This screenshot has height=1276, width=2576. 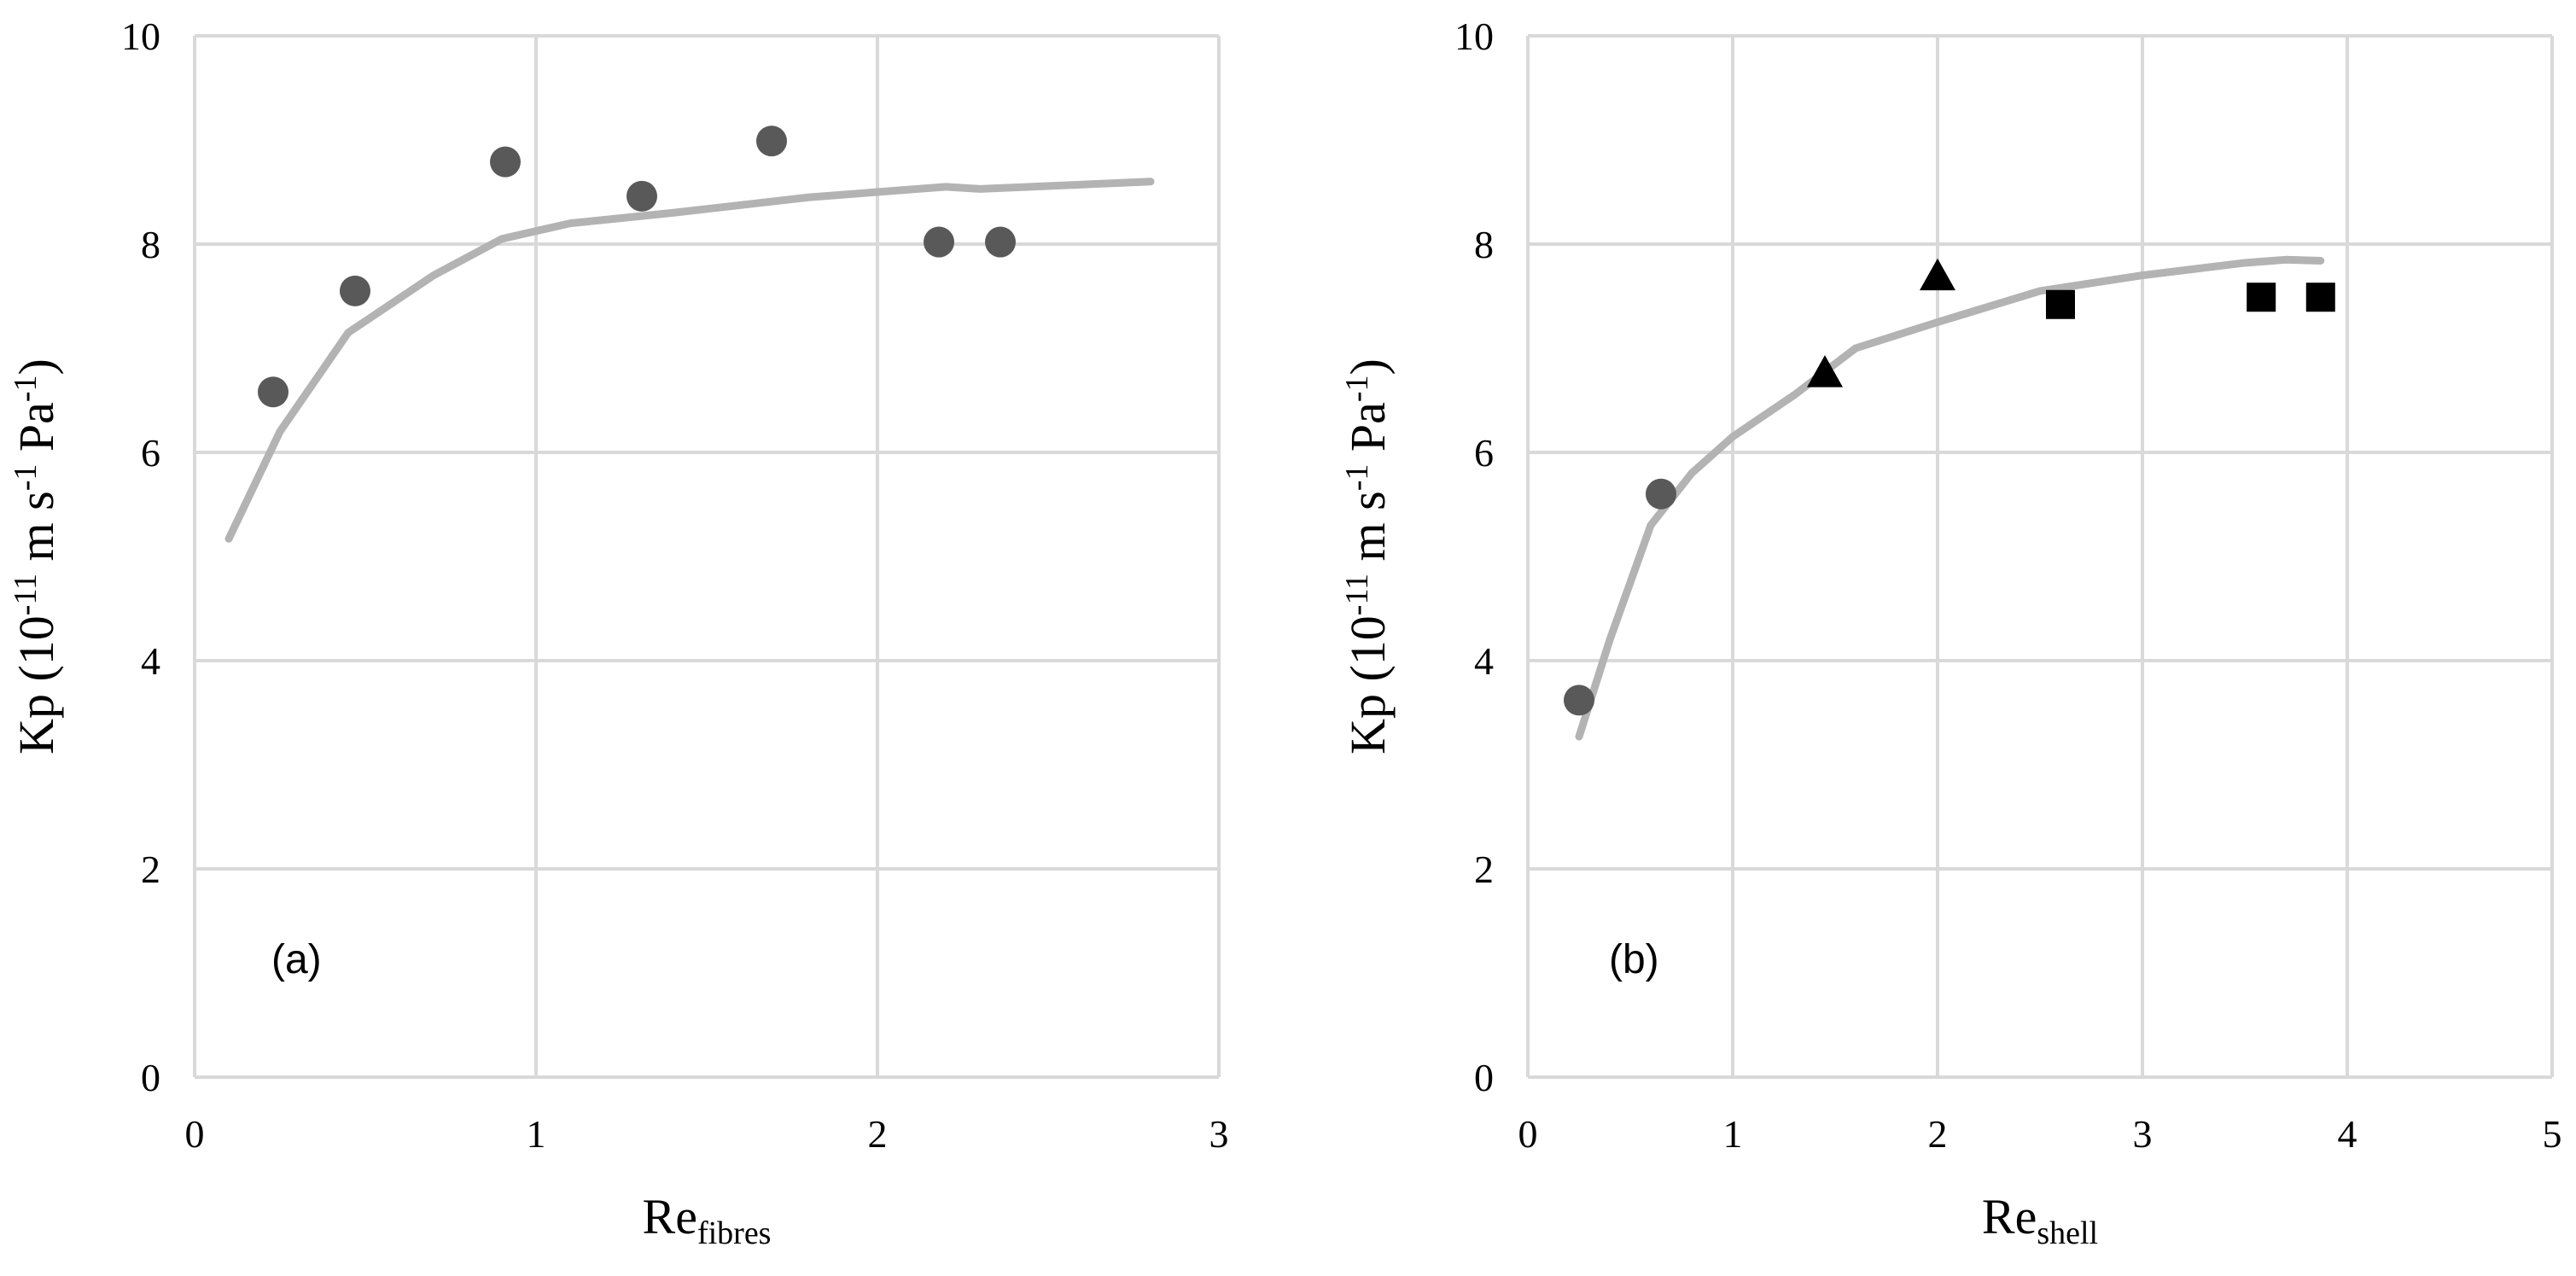 What do you see at coordinates (734, 1233) in the screenshot?
I see `x-axis-title-subscript: fibres` at bounding box center [734, 1233].